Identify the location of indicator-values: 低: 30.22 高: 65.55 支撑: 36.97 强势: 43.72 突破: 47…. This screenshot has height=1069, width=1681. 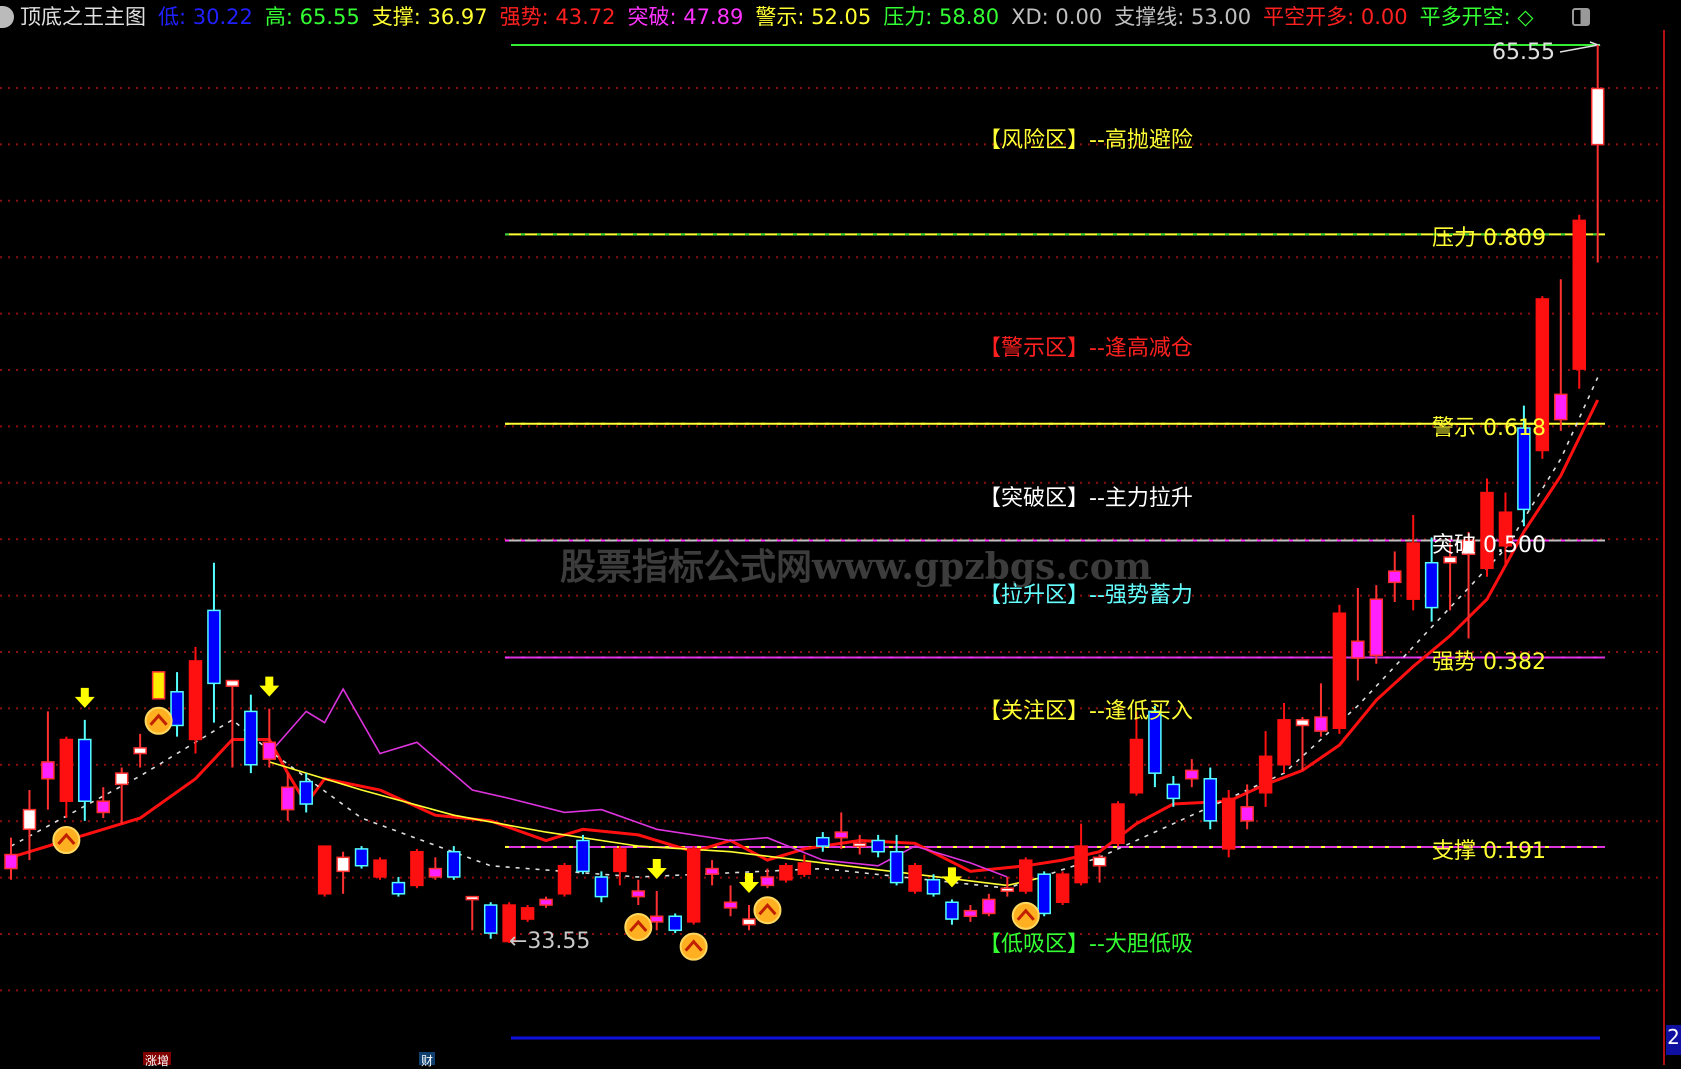
(852, 17).